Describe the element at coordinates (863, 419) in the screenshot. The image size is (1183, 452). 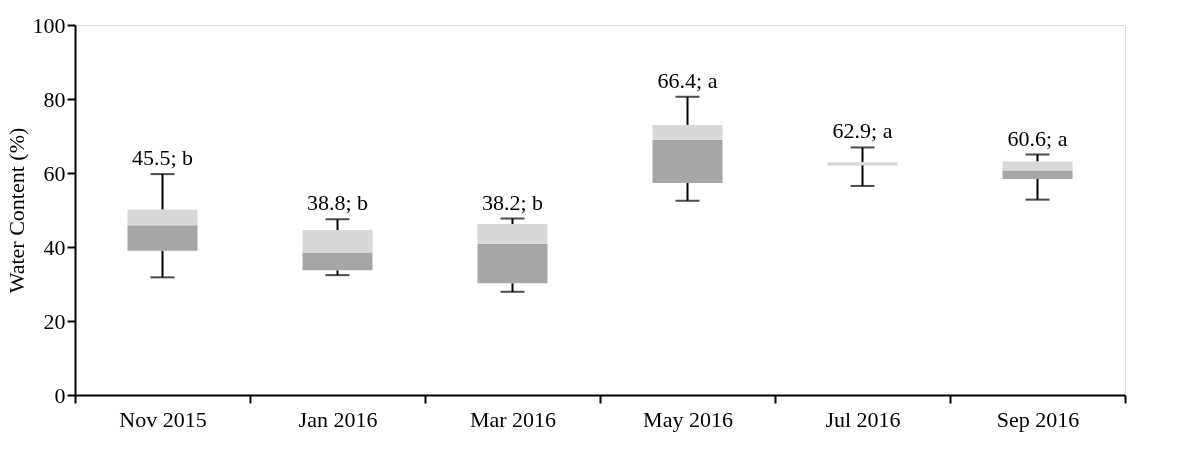
I see `x-tick-label: Jul 2016` at that location.